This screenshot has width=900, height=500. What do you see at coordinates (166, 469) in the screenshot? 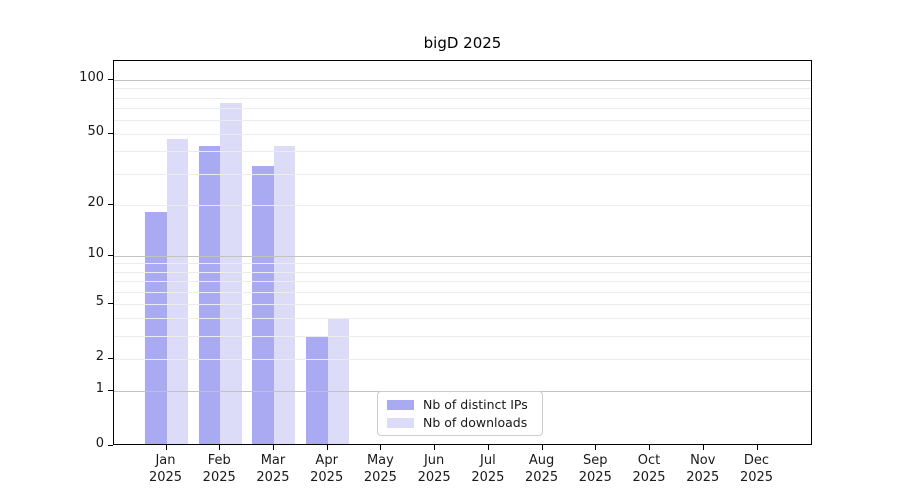
I see `x-axis-tick-label: Jan 2025` at bounding box center [166, 469].